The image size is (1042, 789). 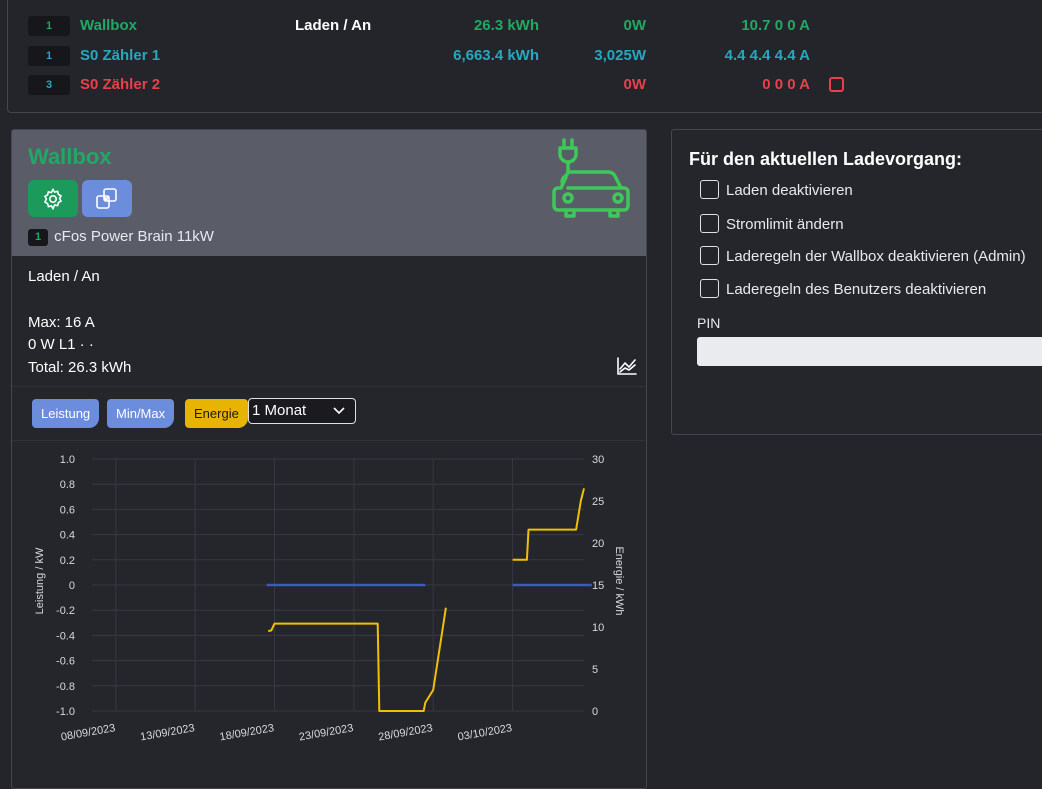 I want to click on device-current: 4.4 4.4 4.4 A, so click(x=767, y=55).